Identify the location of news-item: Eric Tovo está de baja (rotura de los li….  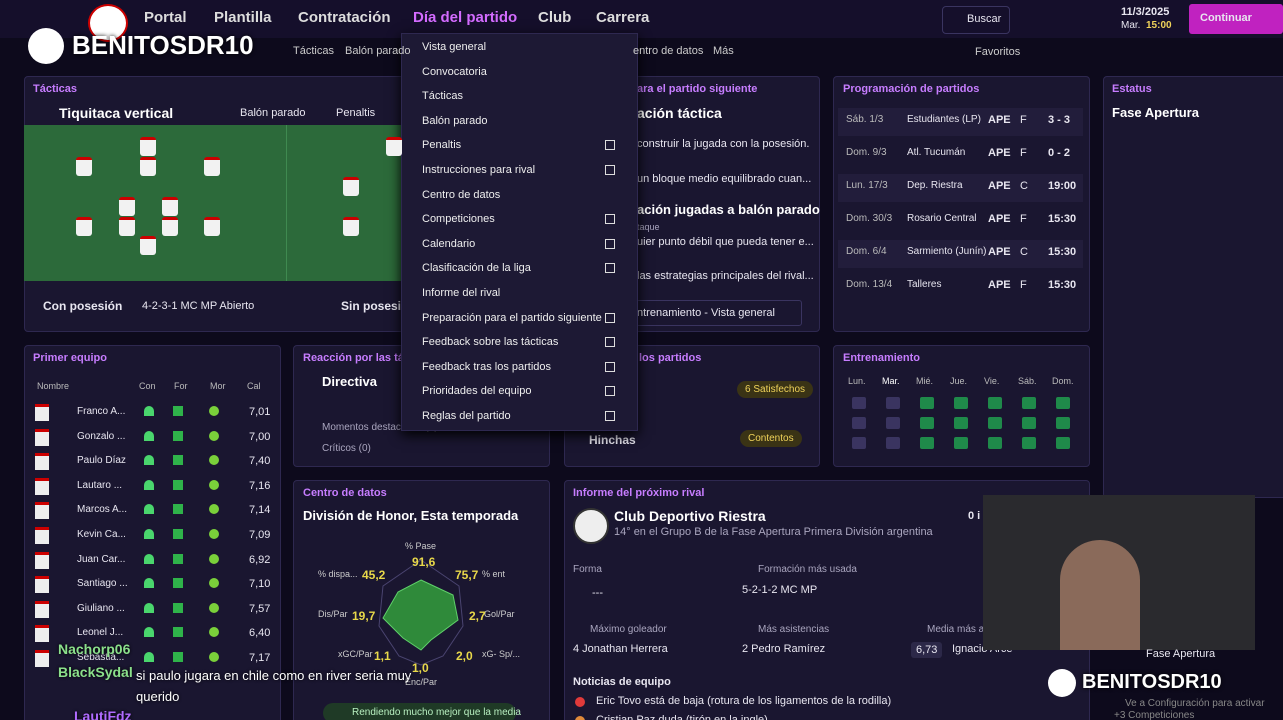
(744, 701).